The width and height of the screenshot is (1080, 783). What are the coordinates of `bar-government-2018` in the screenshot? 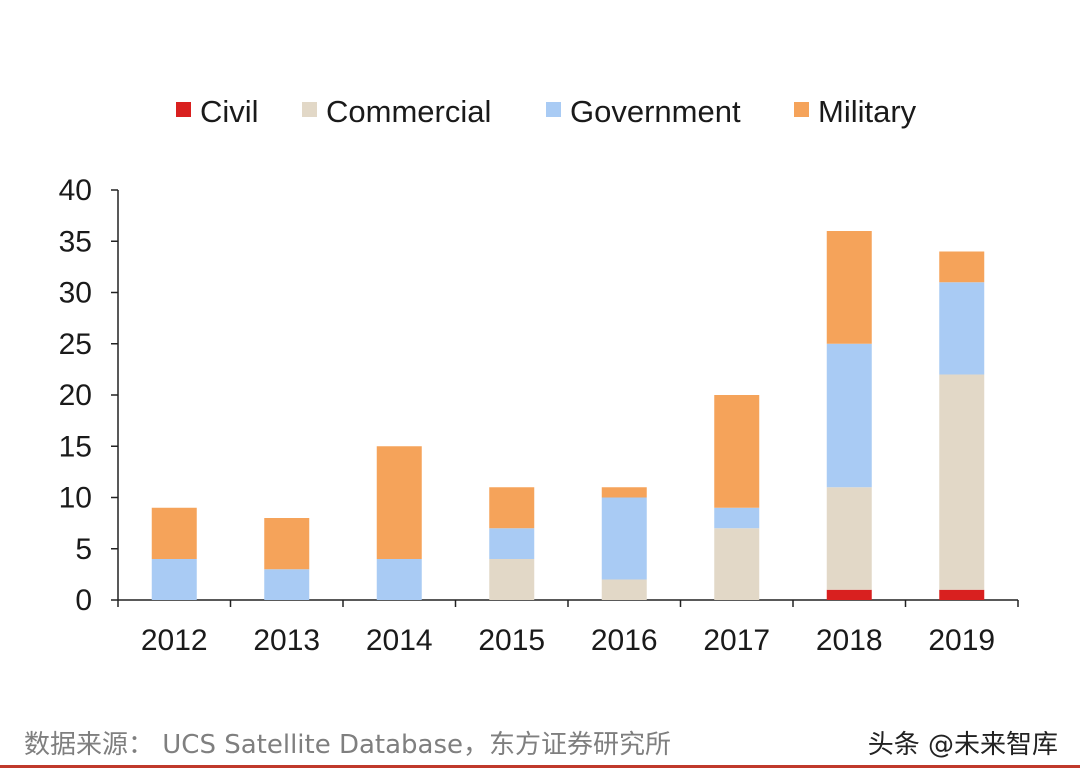 It's located at (849, 415).